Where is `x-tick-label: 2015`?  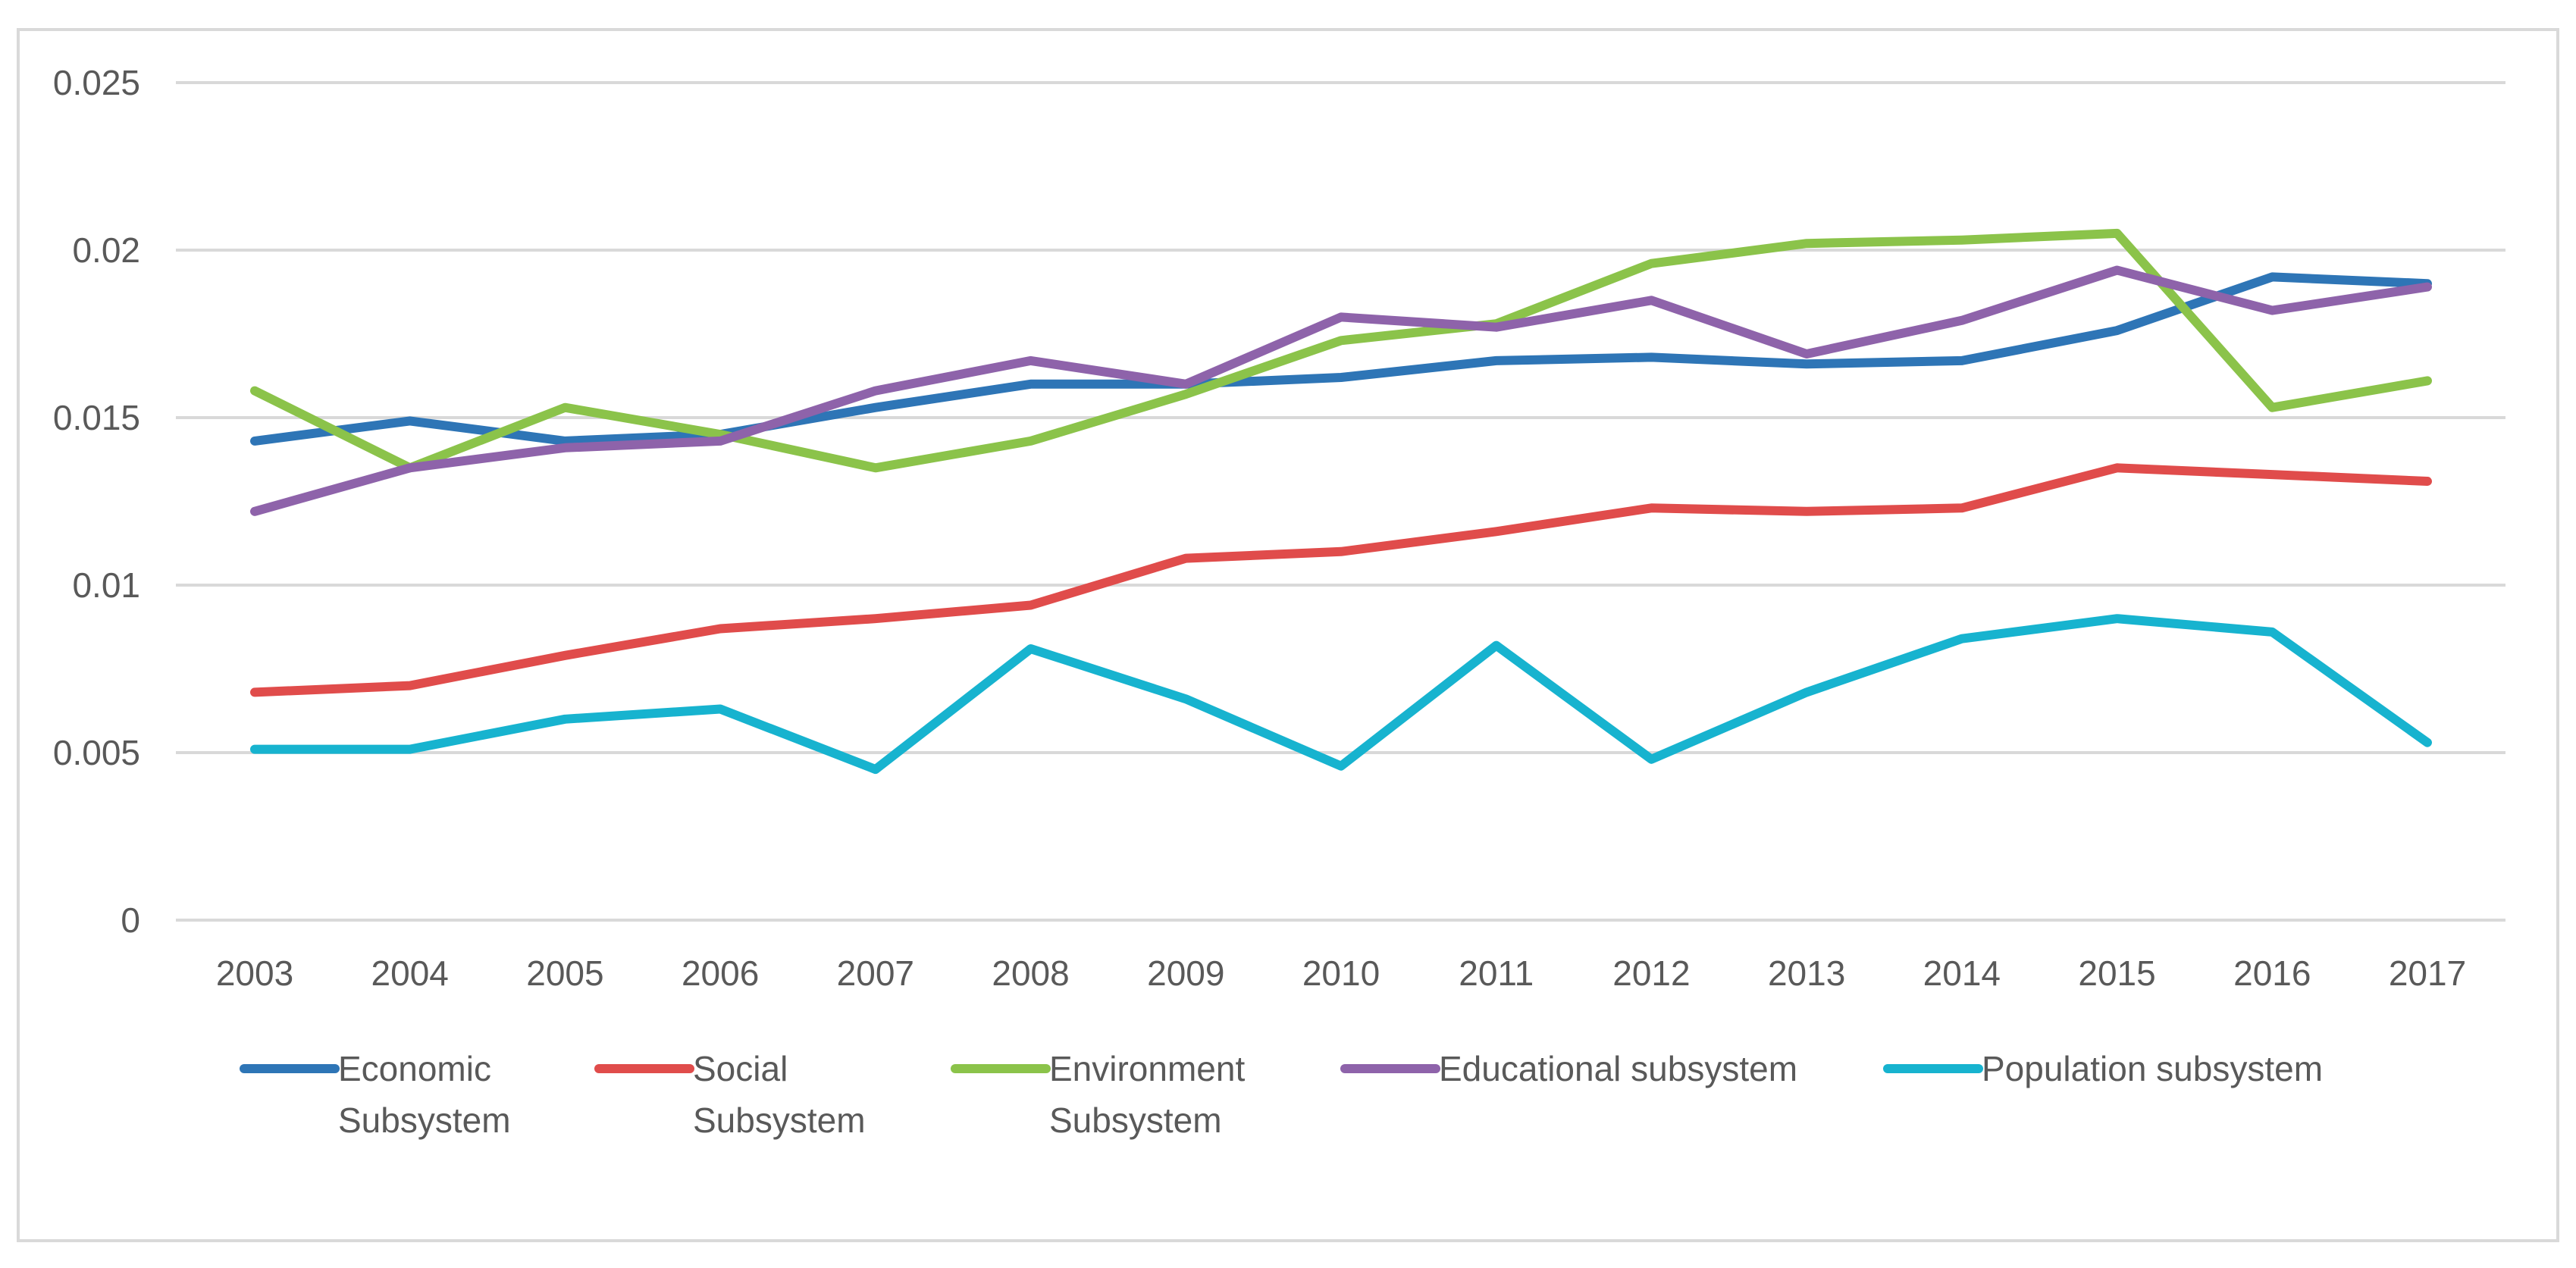 x-tick-label: 2015 is located at coordinates (2116, 973).